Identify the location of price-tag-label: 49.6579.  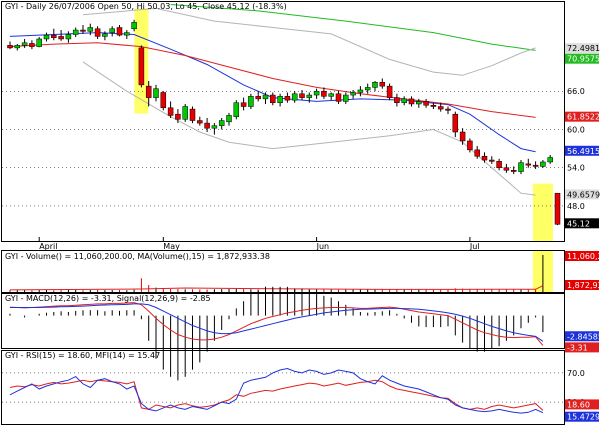
(583, 194).